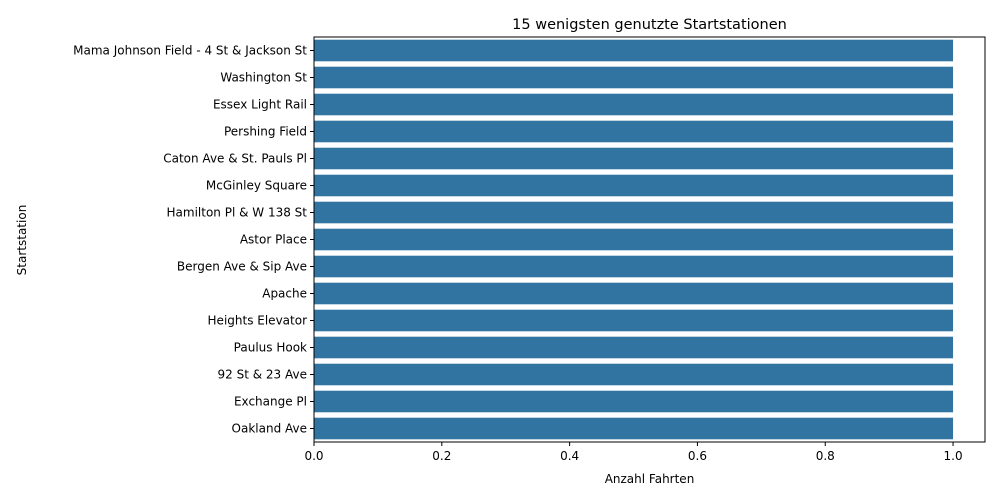  Describe the element at coordinates (262, 375) in the screenshot. I see `y-tick-label: 92 St & 23 Ave` at that location.